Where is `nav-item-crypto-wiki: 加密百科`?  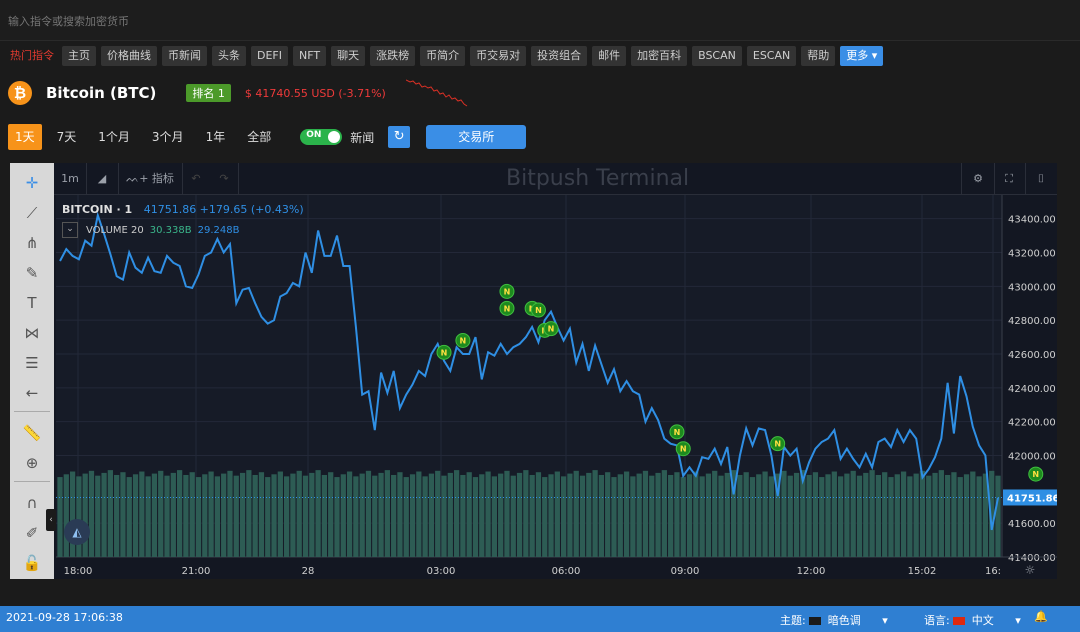
nav-item-crypto-wiki: 加密百科 is located at coordinates (659, 56).